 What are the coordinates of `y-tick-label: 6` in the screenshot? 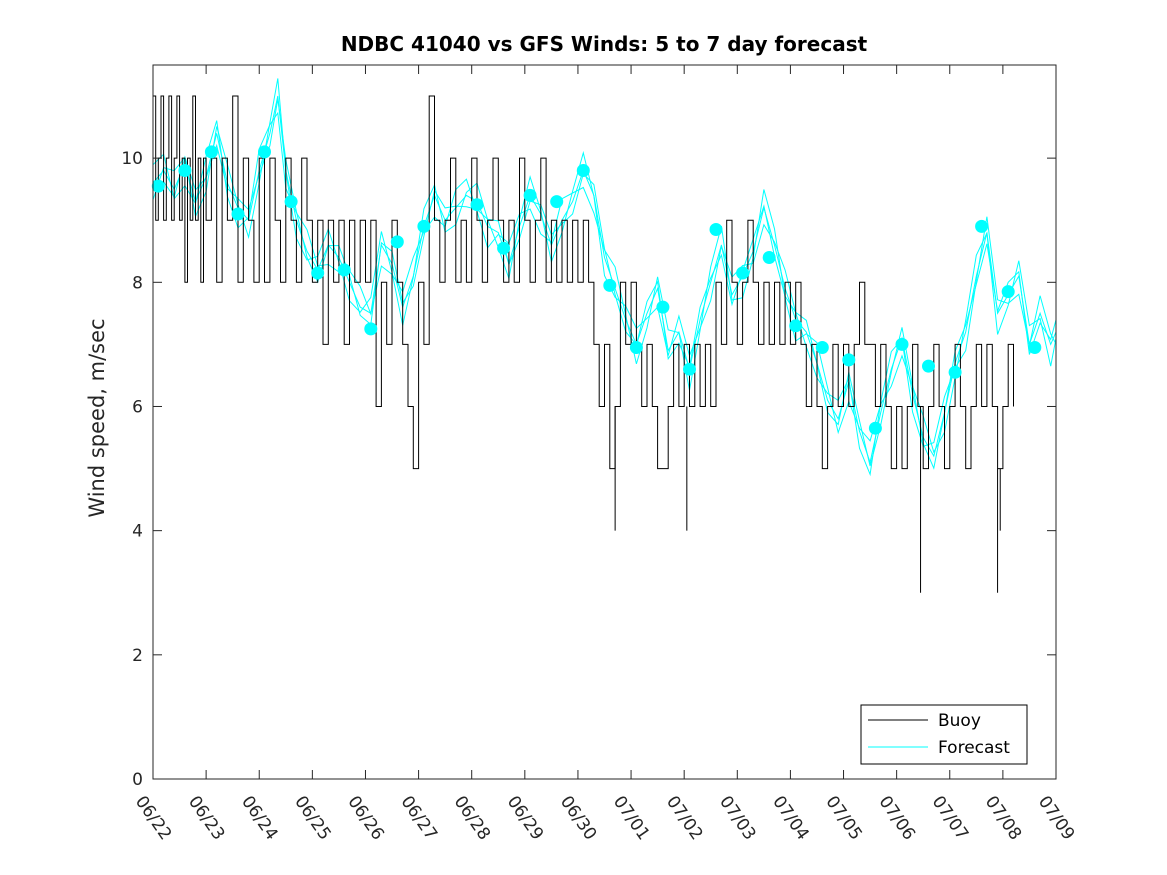 It's located at (137, 407).